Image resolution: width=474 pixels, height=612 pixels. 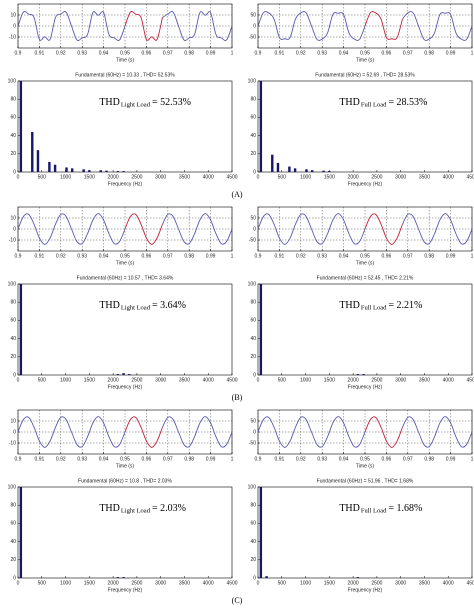 What do you see at coordinates (13, 15) in the screenshot?
I see `y-tick-label: 10` at bounding box center [13, 15].